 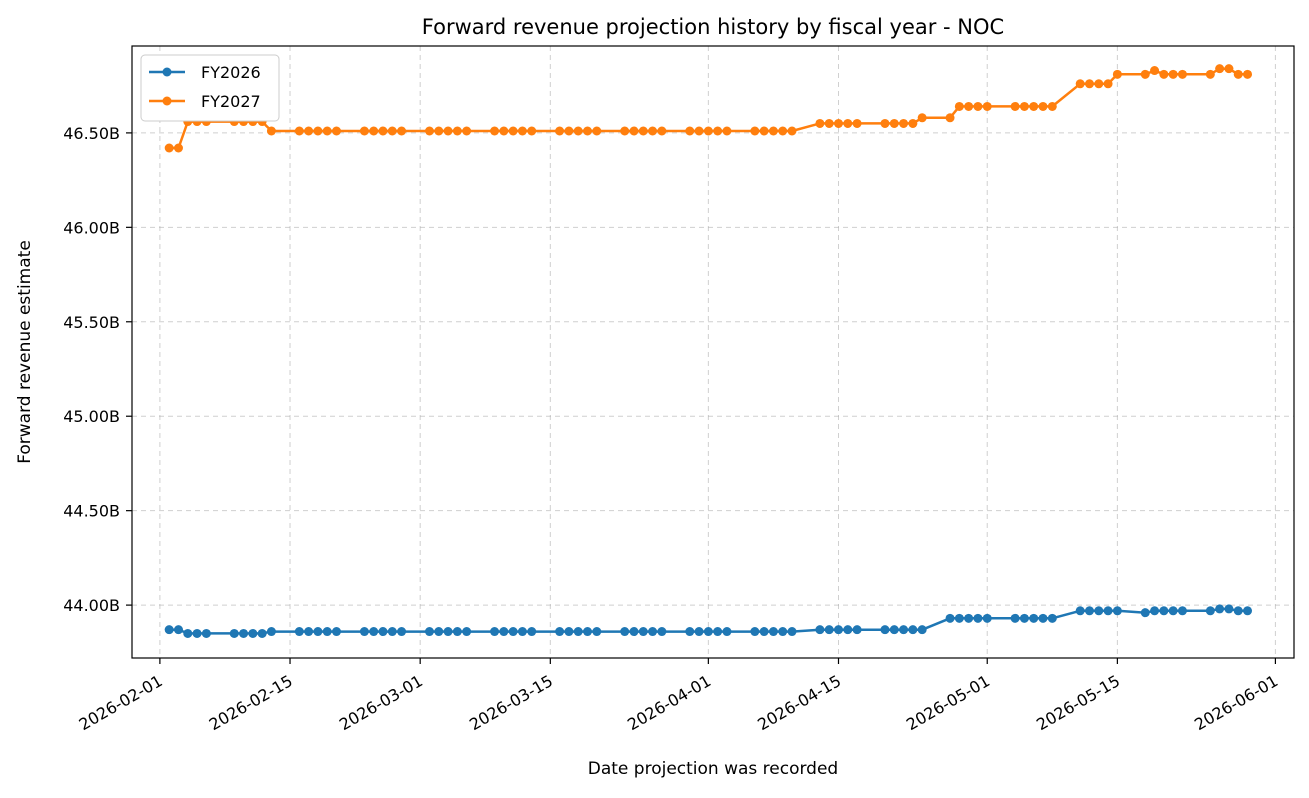 I want to click on x-tick-label: 2026-04-01, so click(x=669, y=702).